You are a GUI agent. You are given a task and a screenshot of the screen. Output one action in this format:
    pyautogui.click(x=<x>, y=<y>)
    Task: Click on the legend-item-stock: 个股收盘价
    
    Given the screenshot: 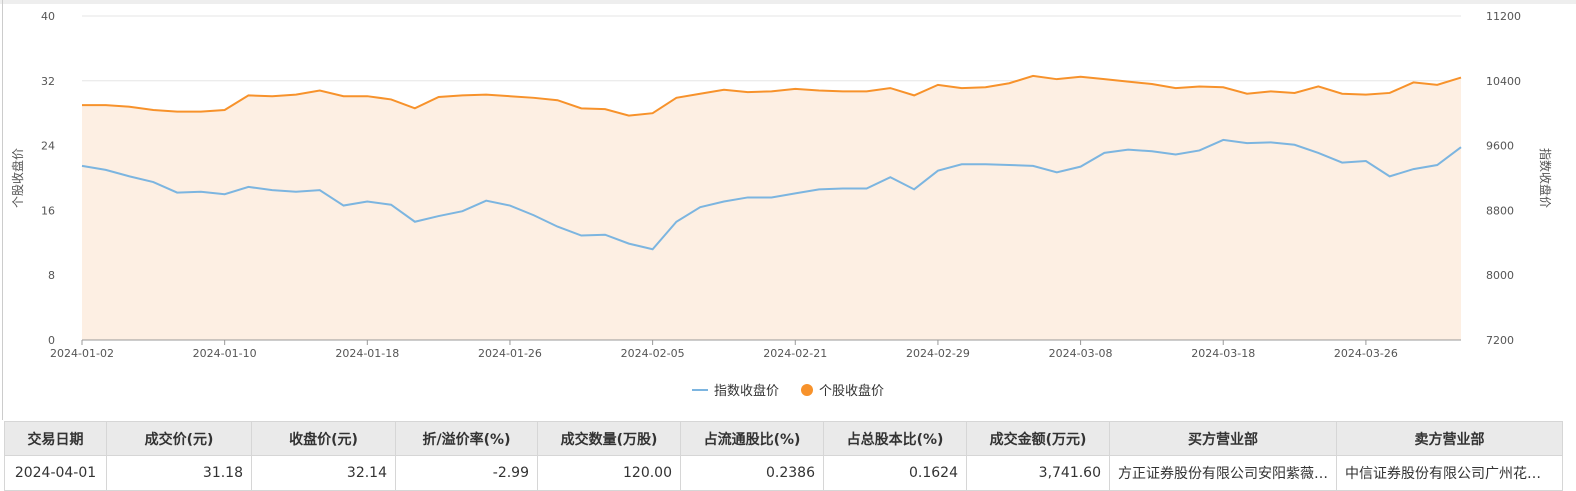 What is the action you would take?
    pyautogui.click(x=842, y=389)
    